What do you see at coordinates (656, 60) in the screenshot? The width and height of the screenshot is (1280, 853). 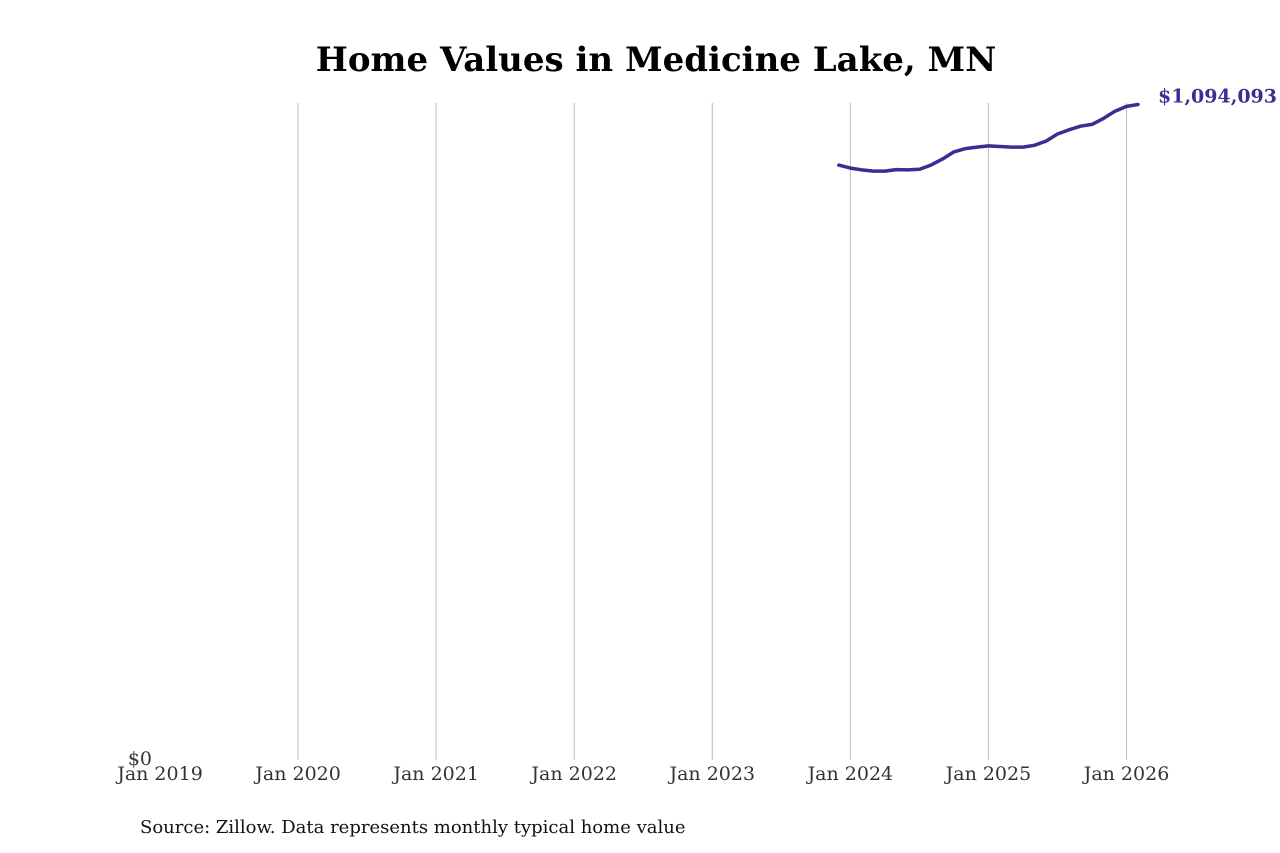 I see `chart-title: Home Values in Medicine Lake, MN` at bounding box center [656, 60].